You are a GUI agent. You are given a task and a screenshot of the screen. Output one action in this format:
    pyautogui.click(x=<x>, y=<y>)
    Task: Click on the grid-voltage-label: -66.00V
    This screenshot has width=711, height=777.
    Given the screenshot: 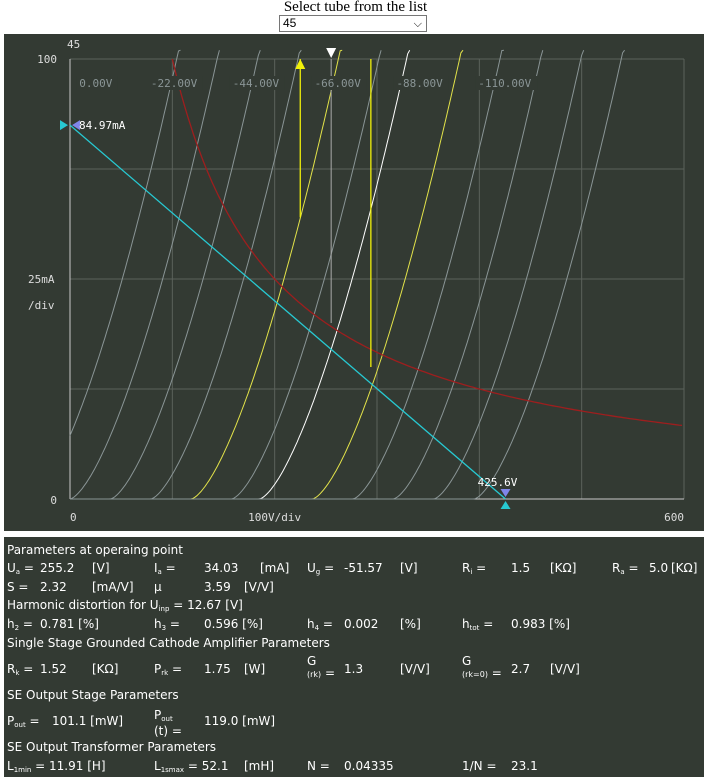 What is the action you would take?
    pyautogui.click(x=338, y=83)
    